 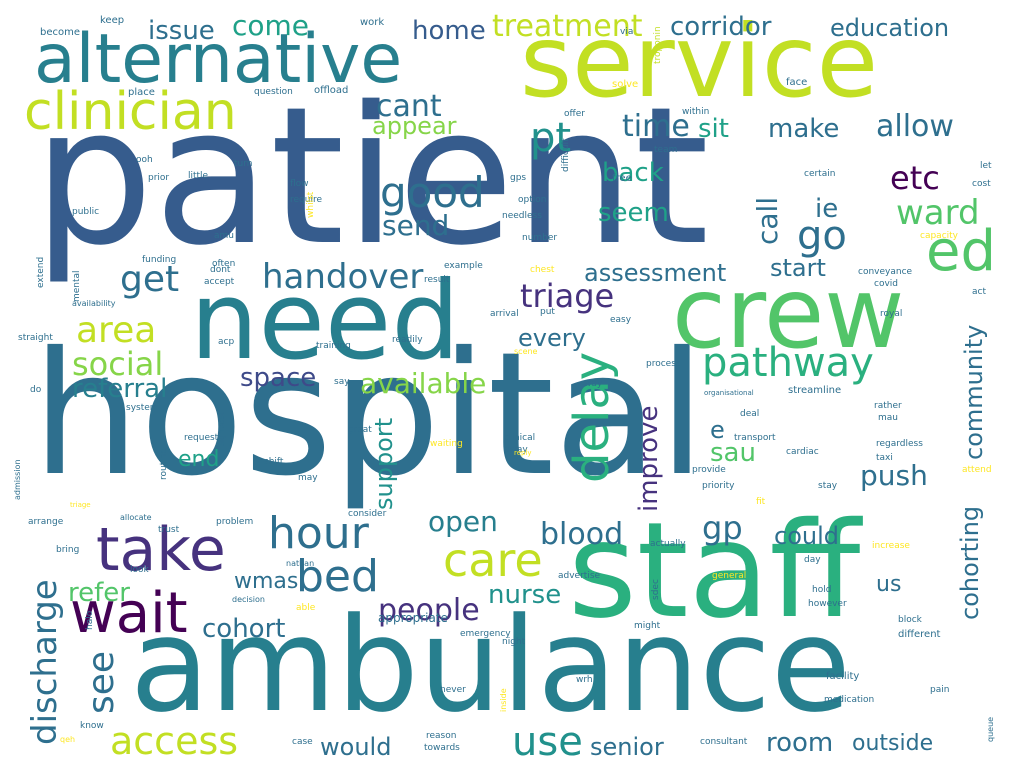 I want to click on word-care: care, so click(x=493, y=560).